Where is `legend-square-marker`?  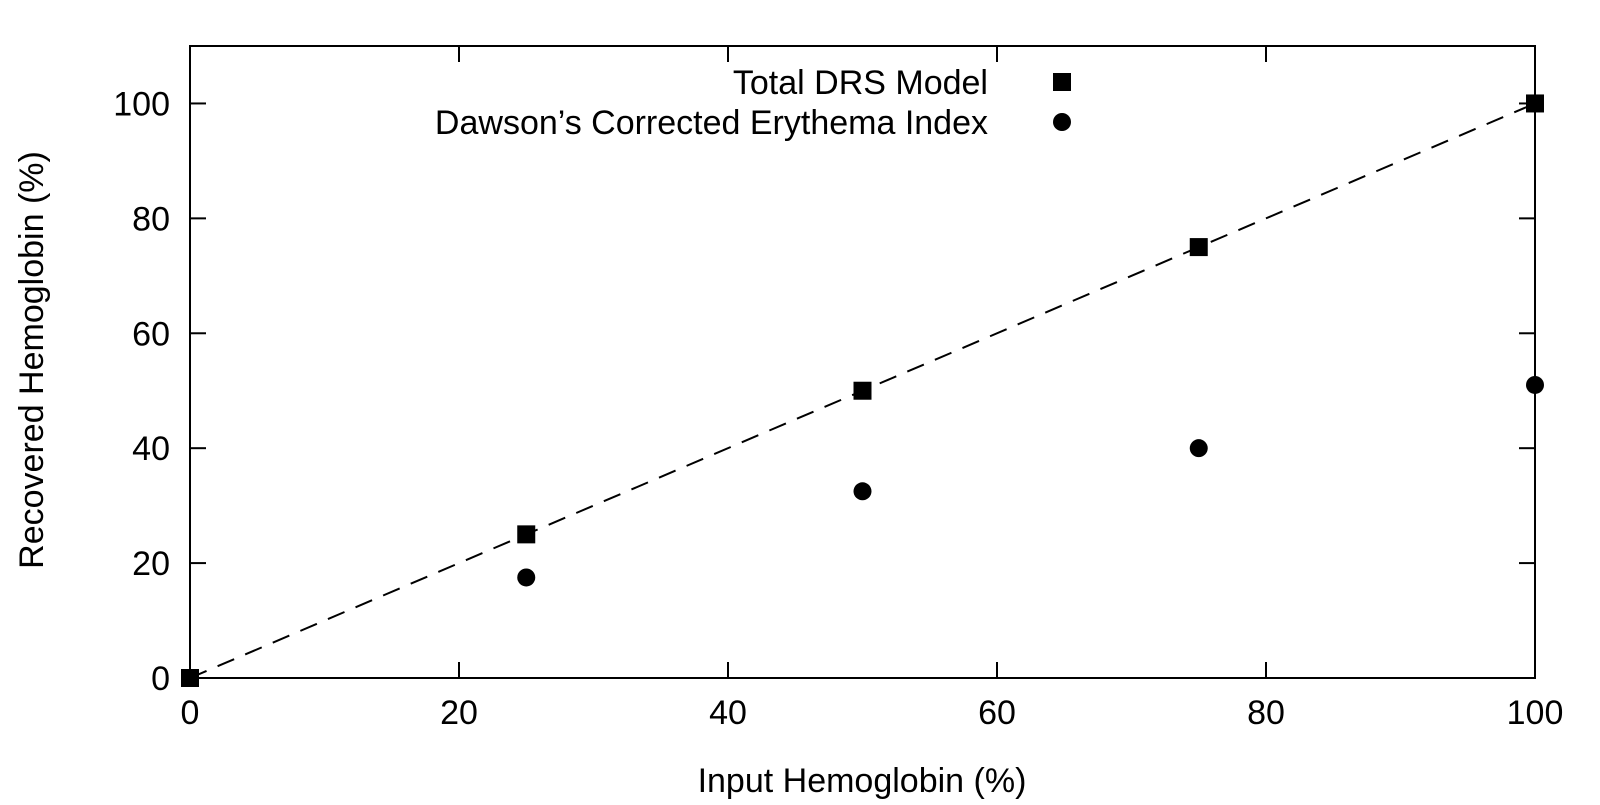 legend-square-marker is located at coordinates (1062, 82).